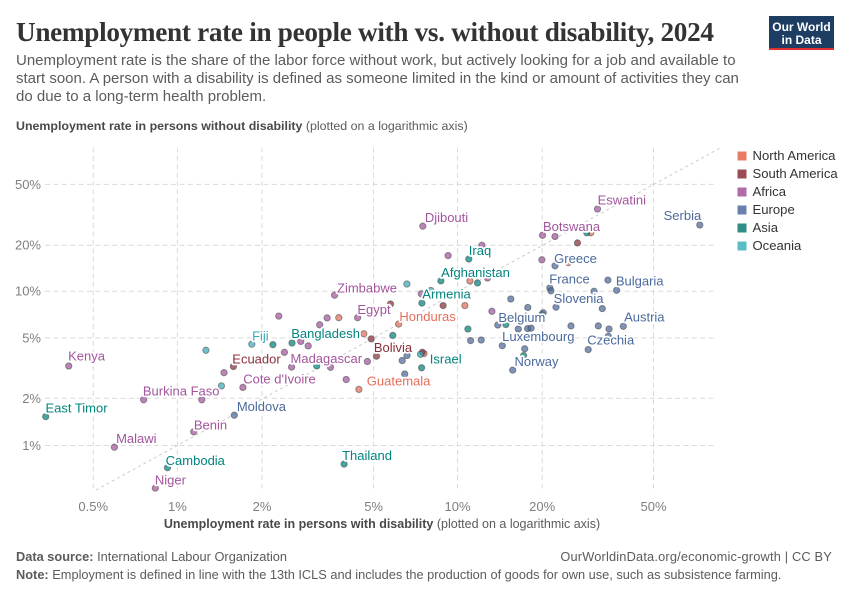 The width and height of the screenshot is (850, 600). What do you see at coordinates (210, 425) in the screenshot?
I see `svg-text: Benin` at bounding box center [210, 425].